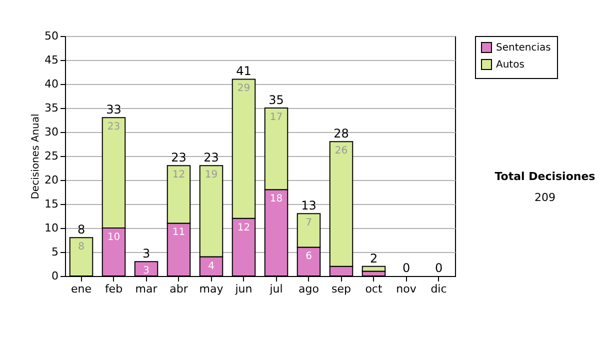 This screenshot has width=600, height=340. What do you see at coordinates (114, 109) in the screenshot?
I see `total-label: 33` at bounding box center [114, 109].